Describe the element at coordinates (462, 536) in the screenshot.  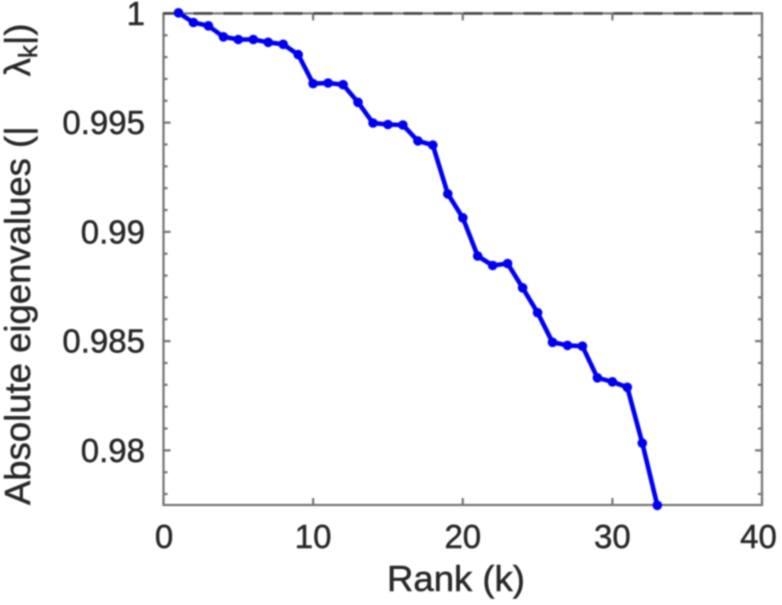
I see `svg-text: 20` at that location.